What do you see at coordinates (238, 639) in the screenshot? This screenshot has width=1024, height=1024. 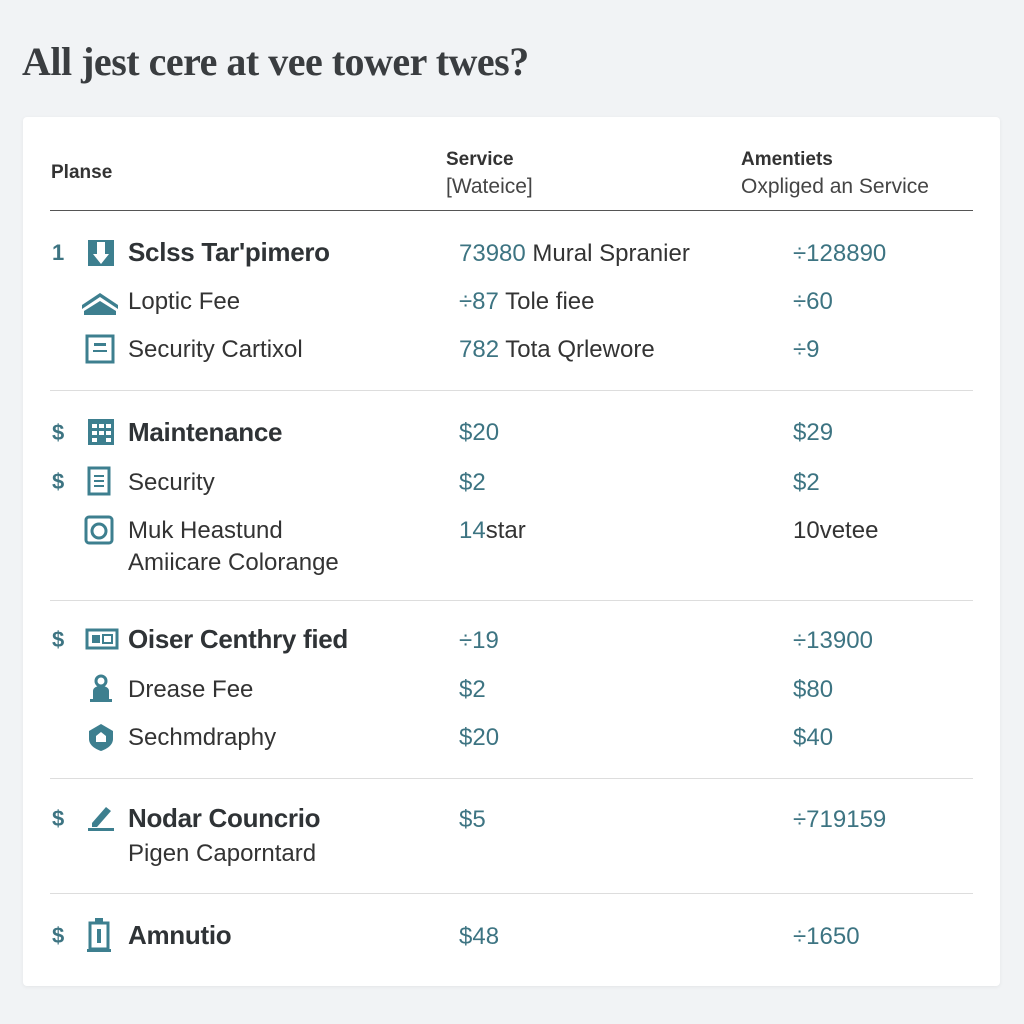 I see `row-name: Oiser Centhry fied` at bounding box center [238, 639].